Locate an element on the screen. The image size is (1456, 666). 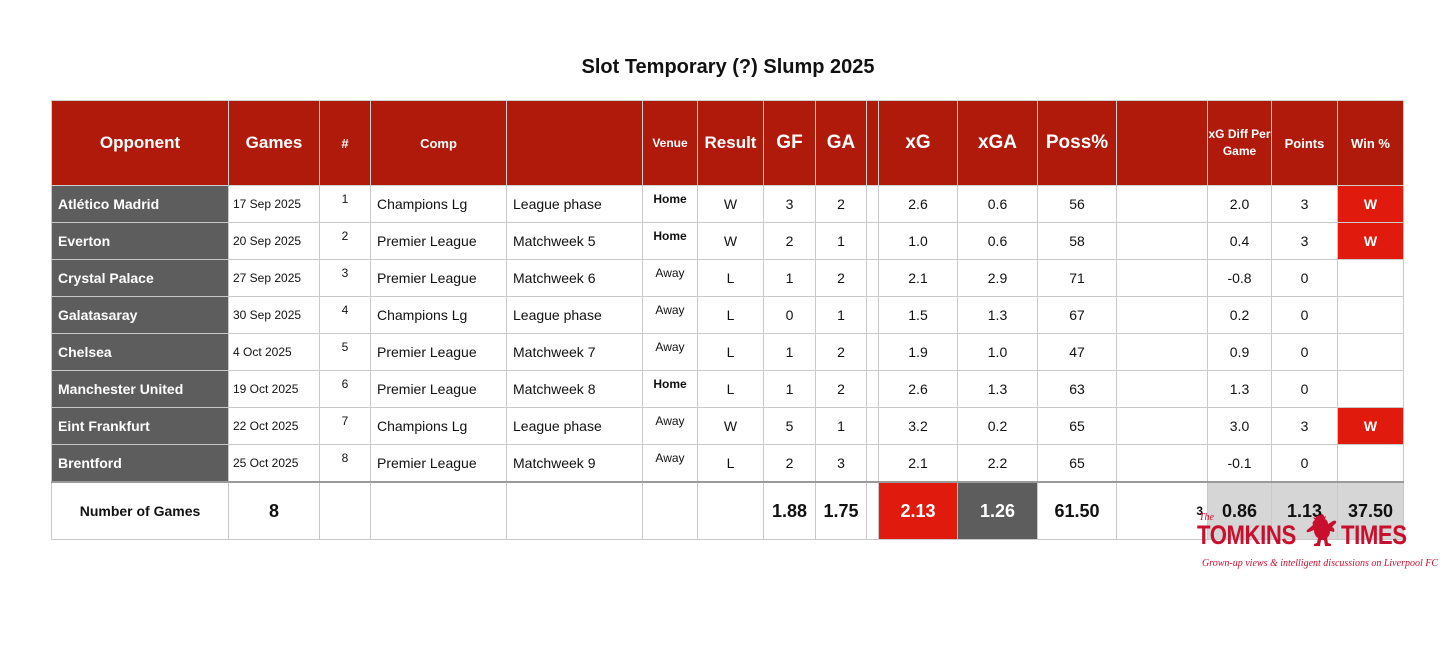
stage-cell: Matchweek 5 is located at coordinates (574, 241).